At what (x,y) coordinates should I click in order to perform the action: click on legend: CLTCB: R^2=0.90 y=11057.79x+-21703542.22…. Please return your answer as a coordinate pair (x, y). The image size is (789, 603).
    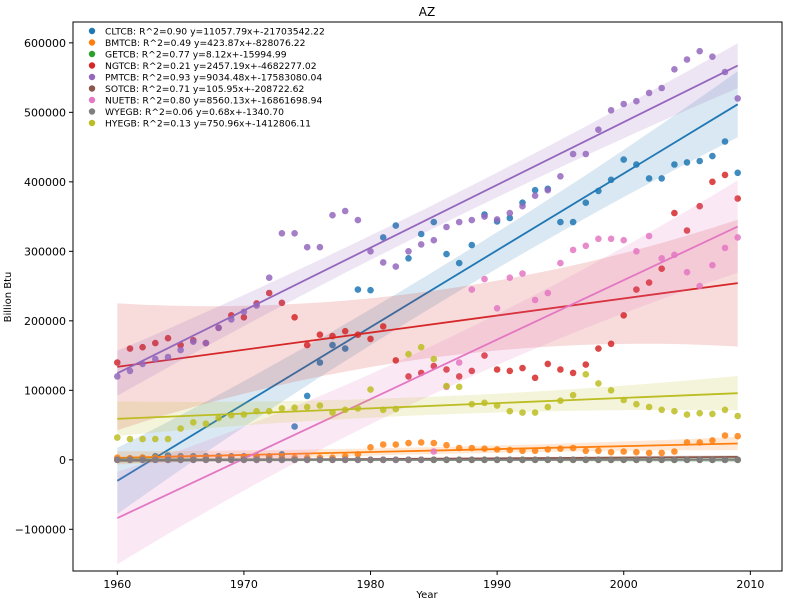
    Looking at the image, I should click on (206, 77).